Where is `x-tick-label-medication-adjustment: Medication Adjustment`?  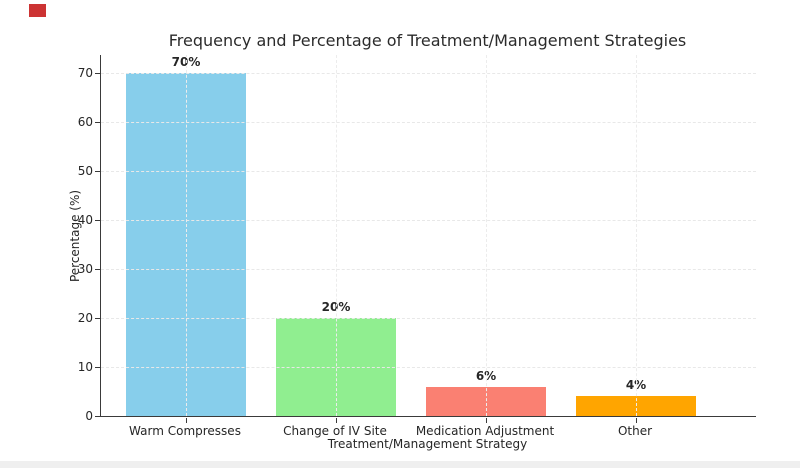
x-tick-label-medication-adjustment: Medication Adjustment is located at coordinates (485, 431).